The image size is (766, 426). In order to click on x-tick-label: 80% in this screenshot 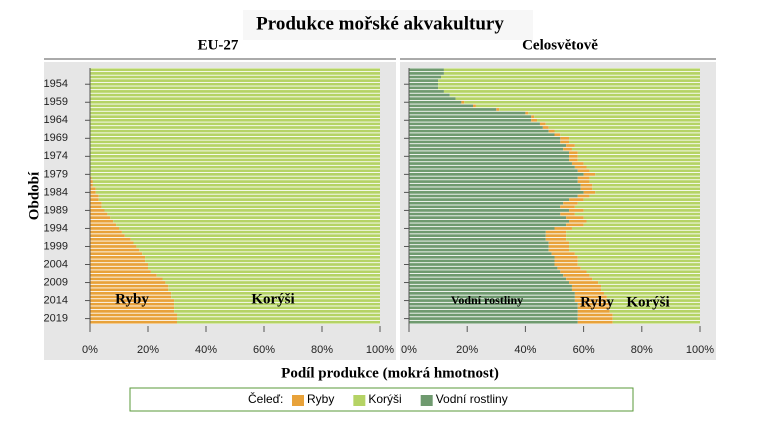, I will do `click(322, 350)`.